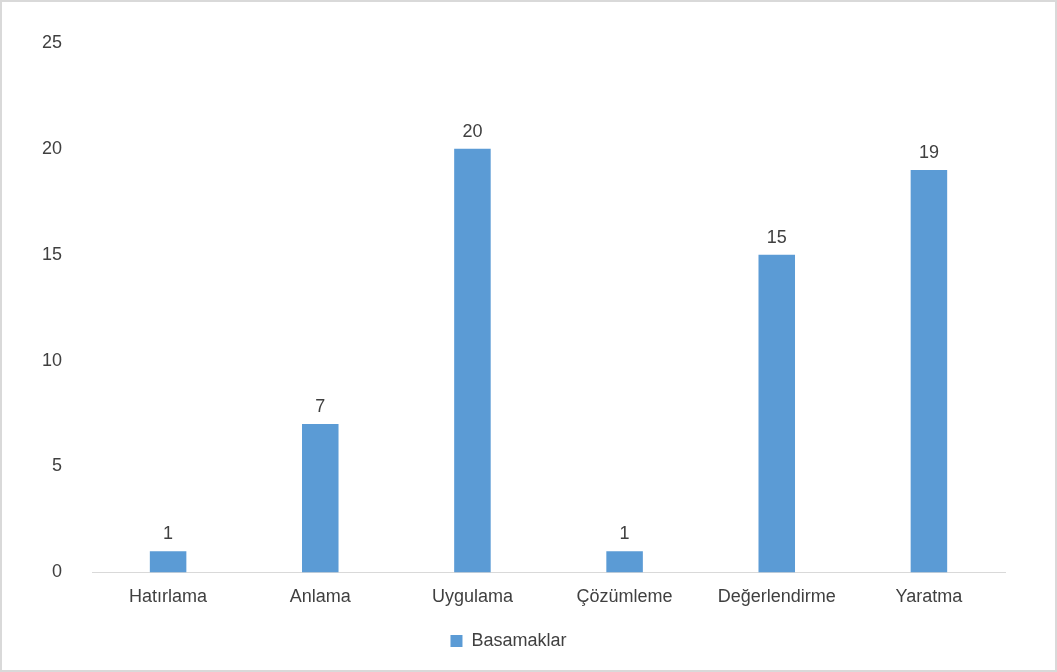  What do you see at coordinates (169, 596) in the screenshot?
I see `x-tick-label: Hatırlama` at bounding box center [169, 596].